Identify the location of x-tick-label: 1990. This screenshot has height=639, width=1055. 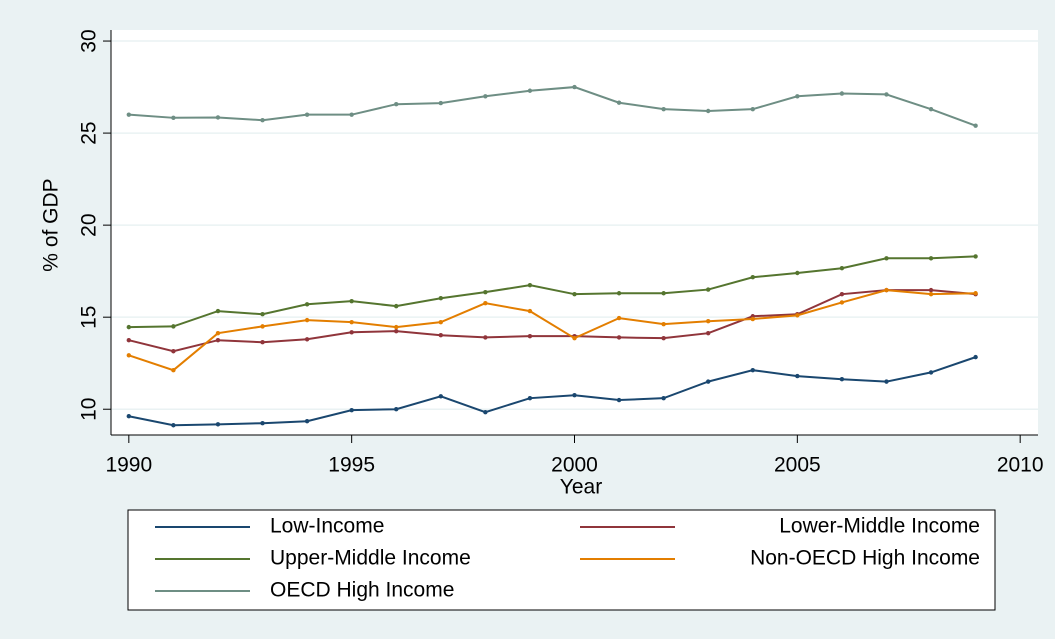
(128, 465).